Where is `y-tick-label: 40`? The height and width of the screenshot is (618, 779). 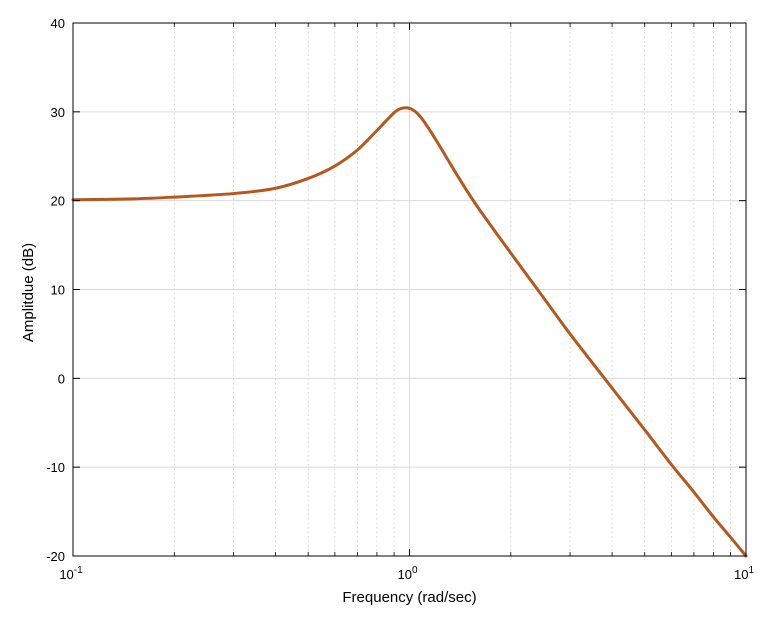
y-tick-label: 40 is located at coordinates (58, 23).